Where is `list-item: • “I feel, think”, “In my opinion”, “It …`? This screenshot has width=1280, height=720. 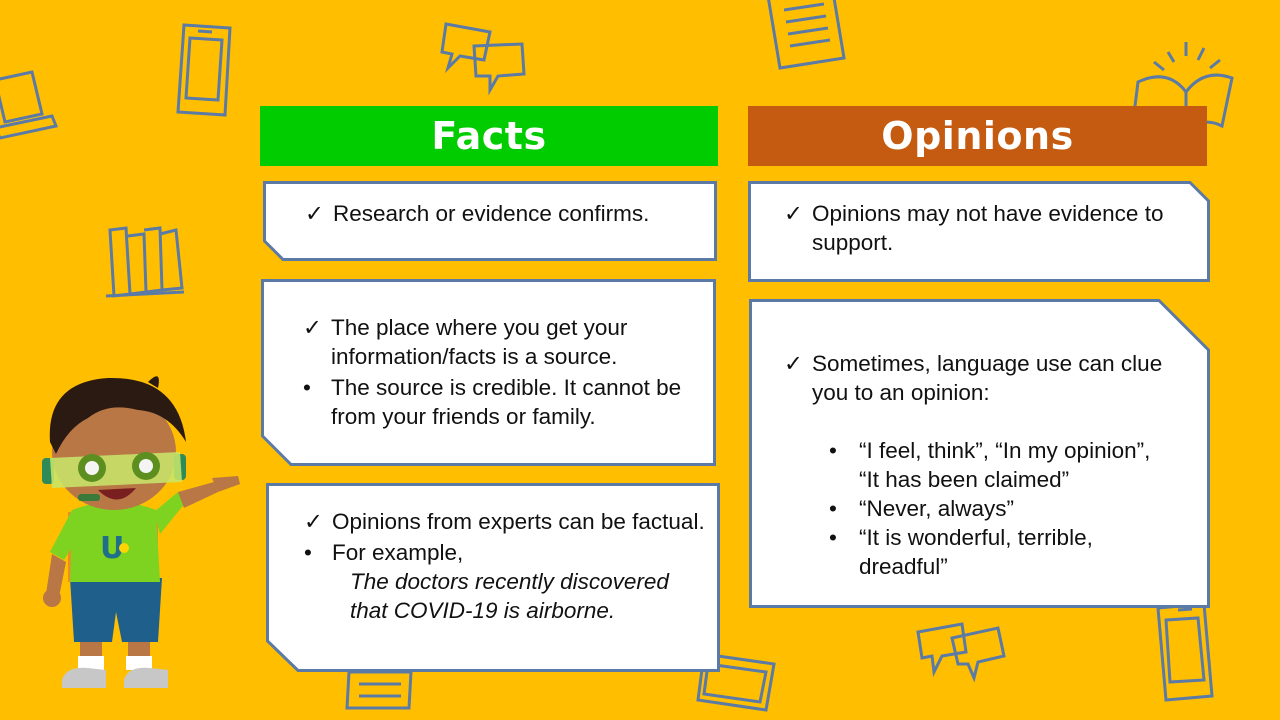 list-item: • “I feel, think”, “In my opinion”, “It … is located at coordinates (999, 465).